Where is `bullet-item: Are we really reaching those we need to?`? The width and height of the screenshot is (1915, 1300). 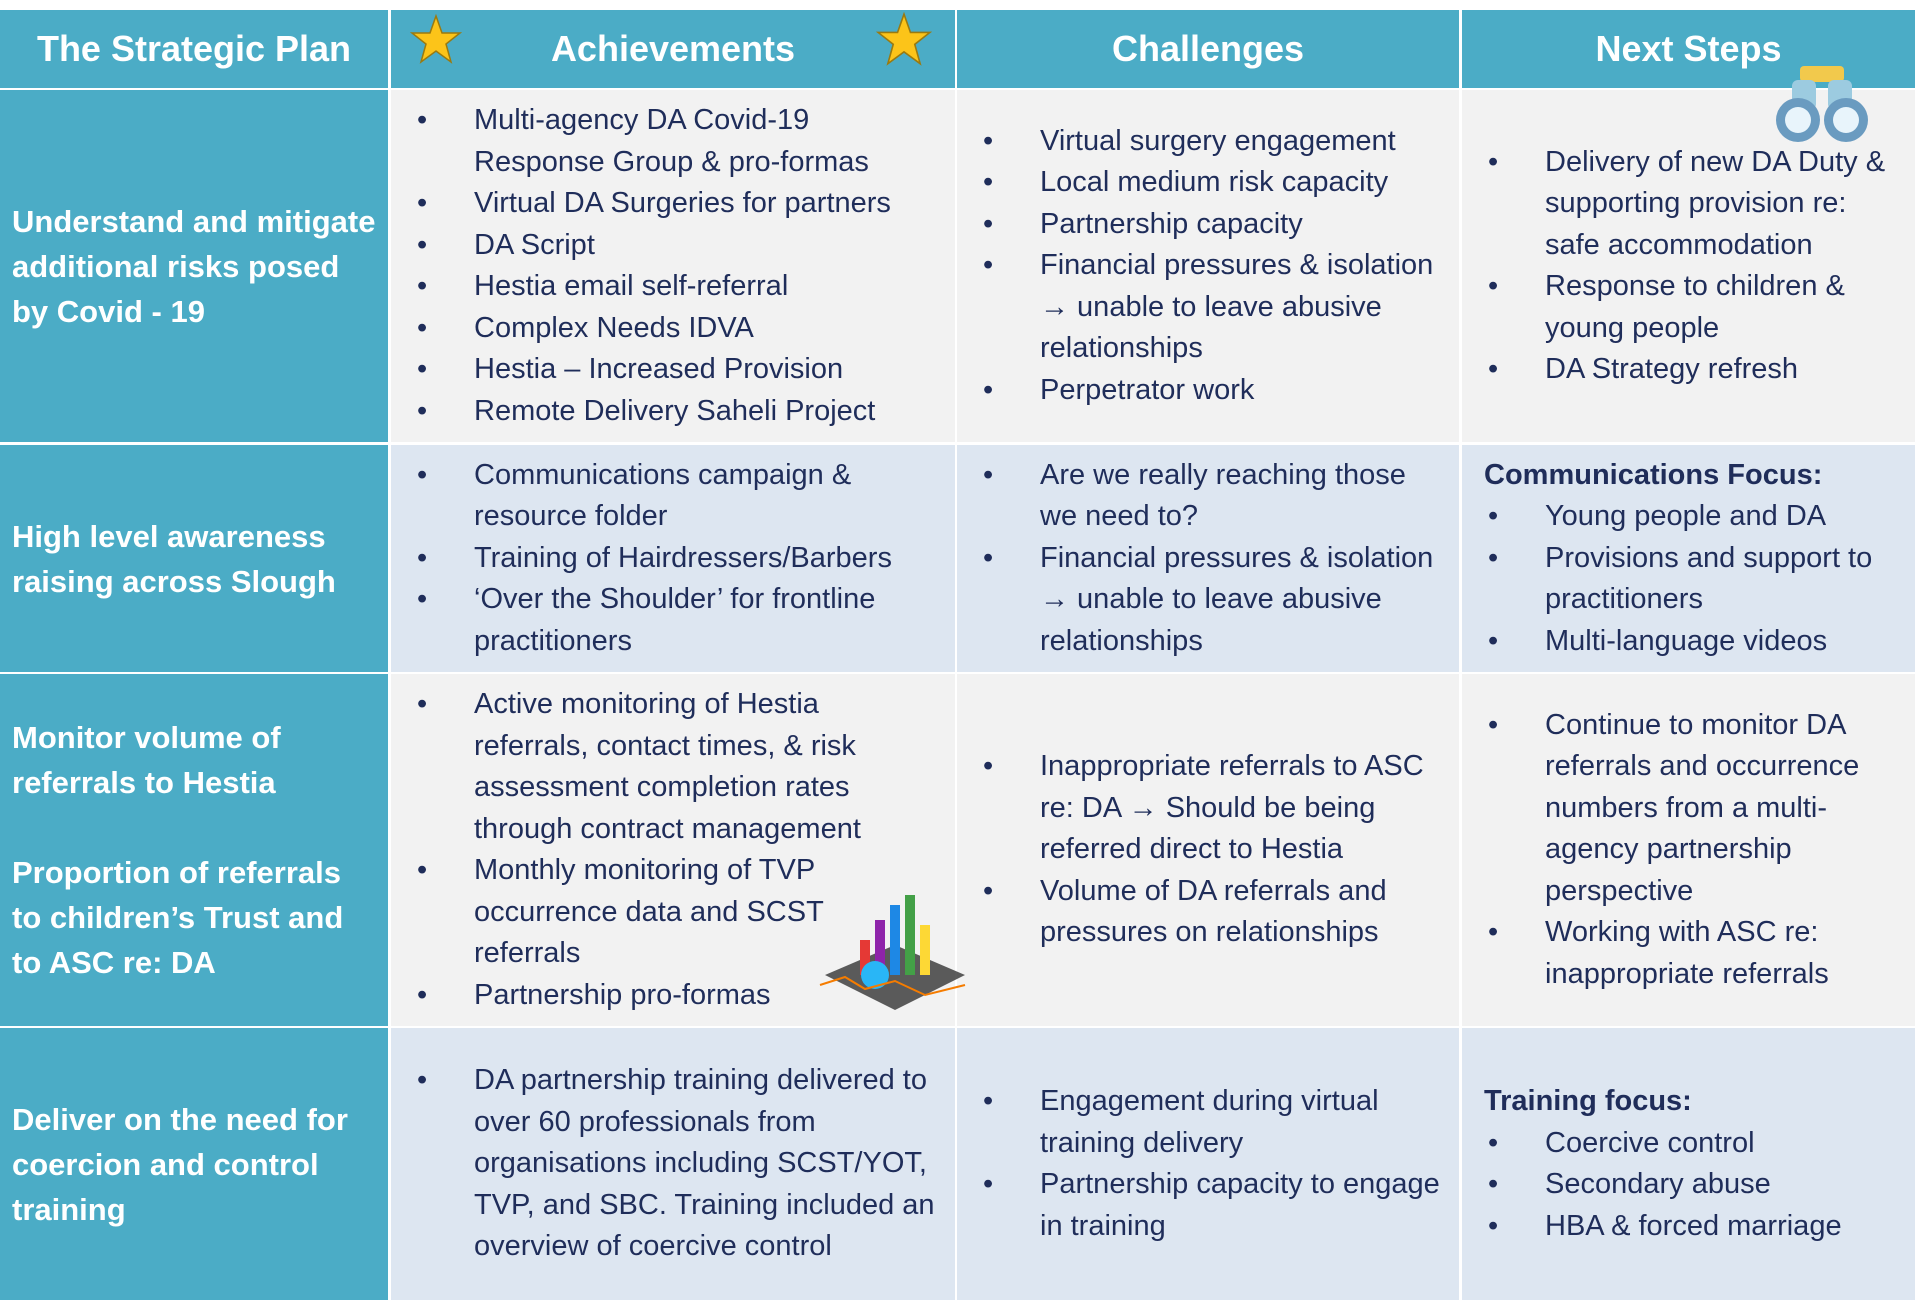
bullet-item: Are we really reaching those we need to? is located at coordinates (1210, 496).